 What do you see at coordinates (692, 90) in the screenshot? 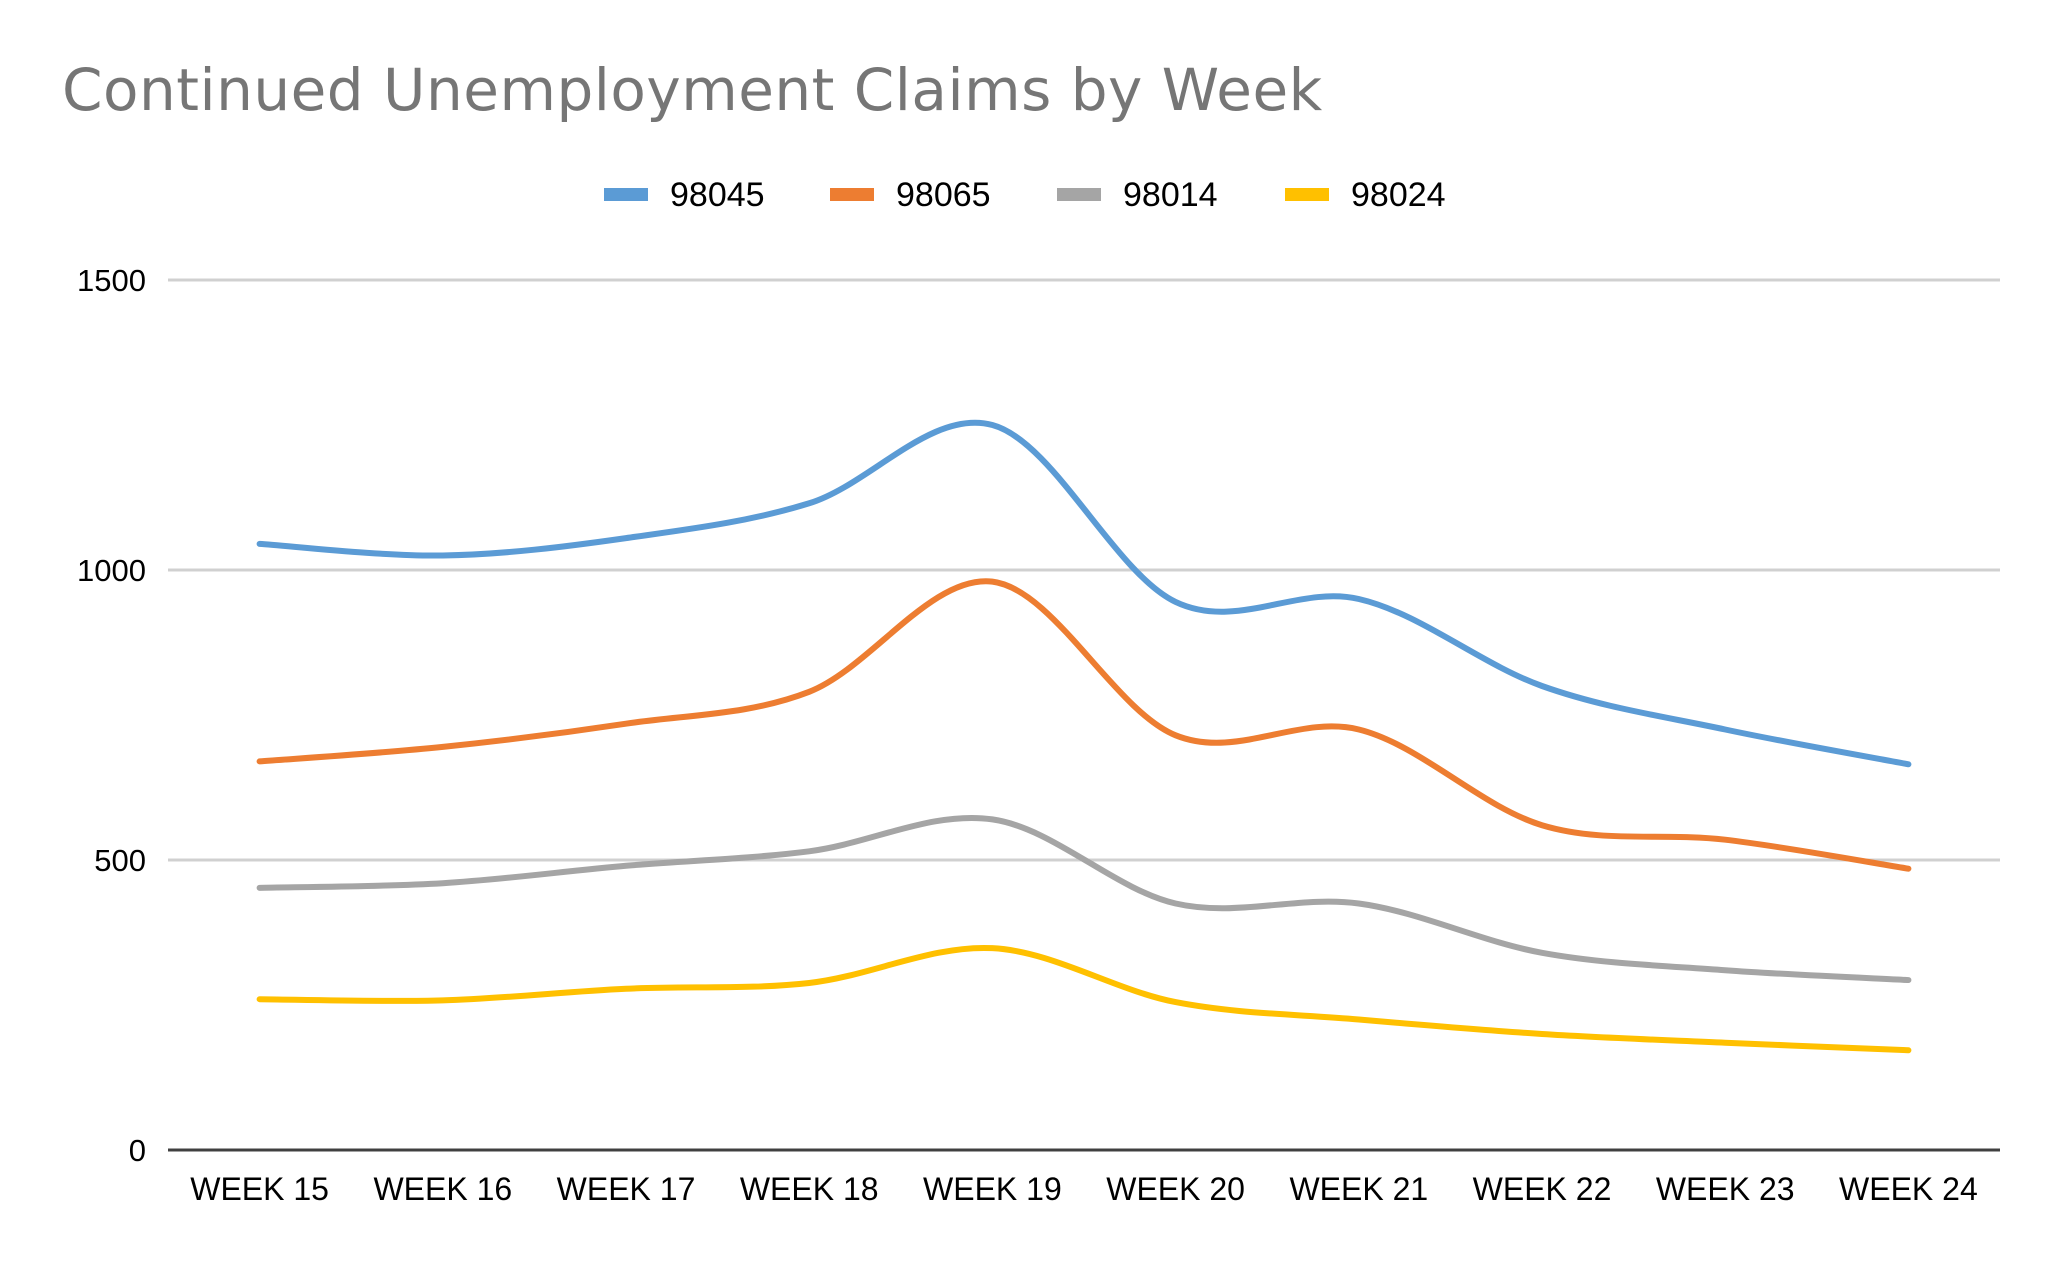
I see `chart-title: Continued Unemployment Claims by Week` at bounding box center [692, 90].